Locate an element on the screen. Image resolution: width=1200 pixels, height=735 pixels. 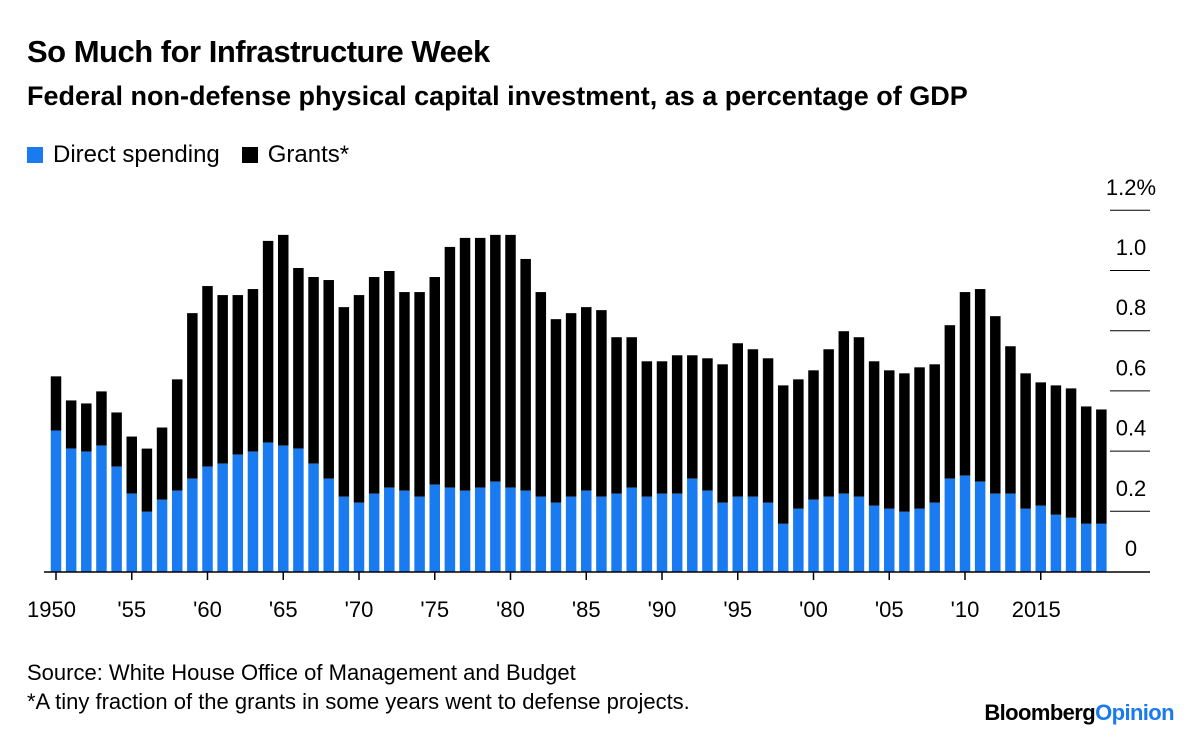
chart-title: So Much for Infrastructure Week is located at coordinates (258, 51).